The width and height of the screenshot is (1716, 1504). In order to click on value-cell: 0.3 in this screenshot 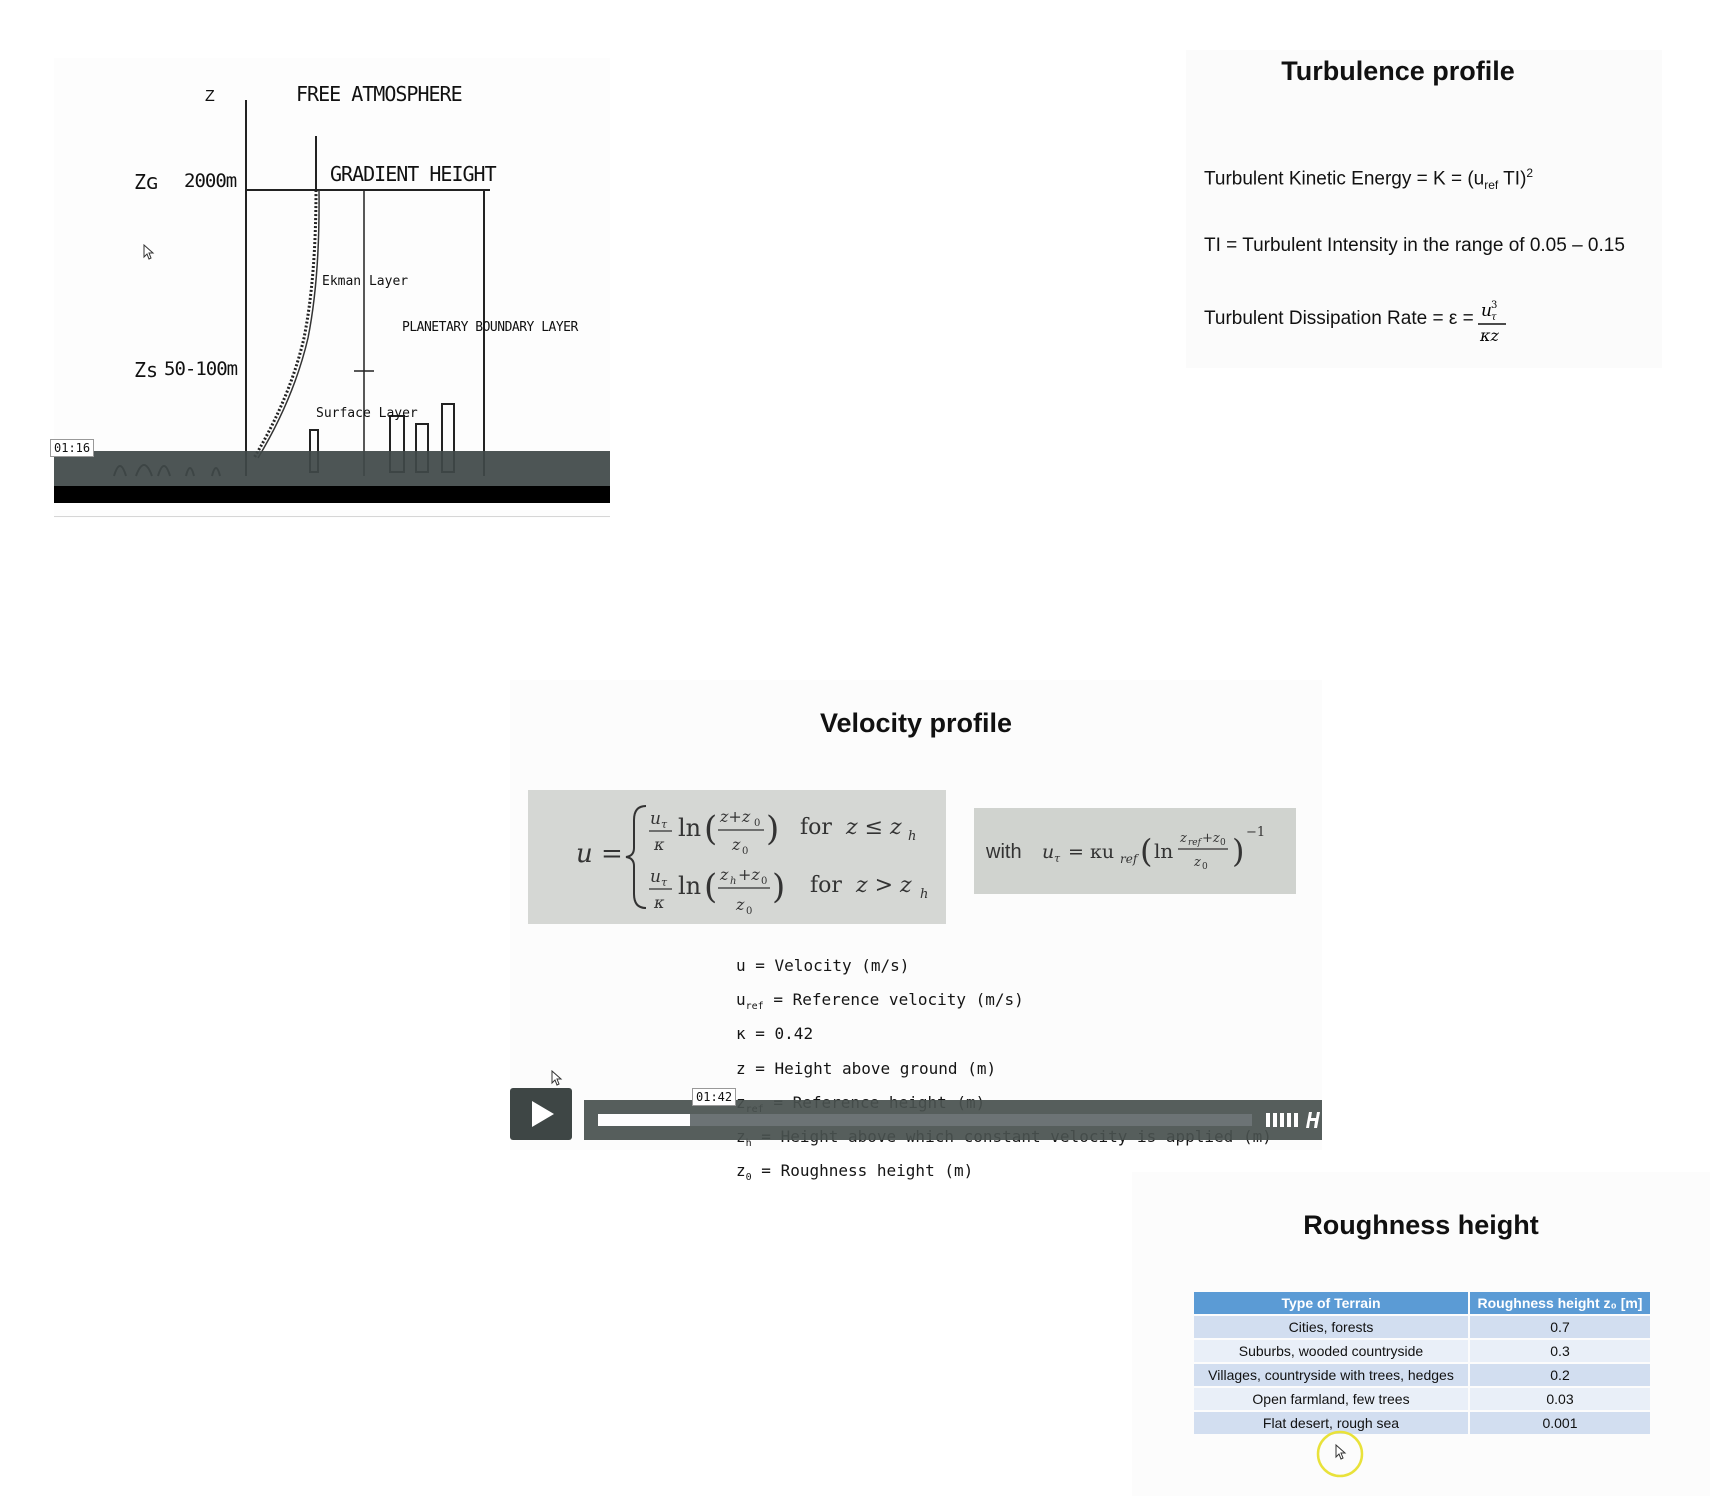, I will do `click(1560, 1351)`.